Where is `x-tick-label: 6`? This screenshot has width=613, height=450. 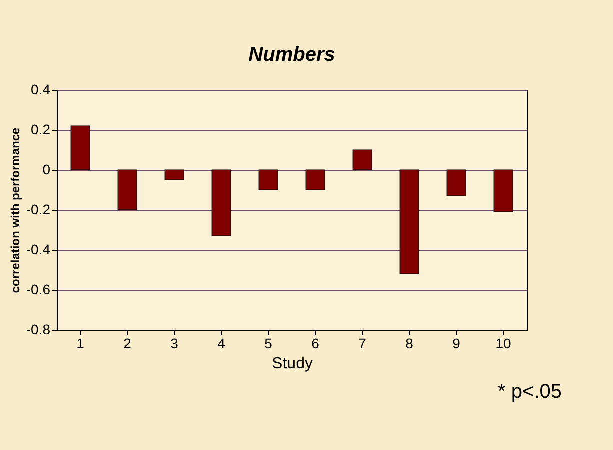 x-tick-label: 6 is located at coordinates (316, 344).